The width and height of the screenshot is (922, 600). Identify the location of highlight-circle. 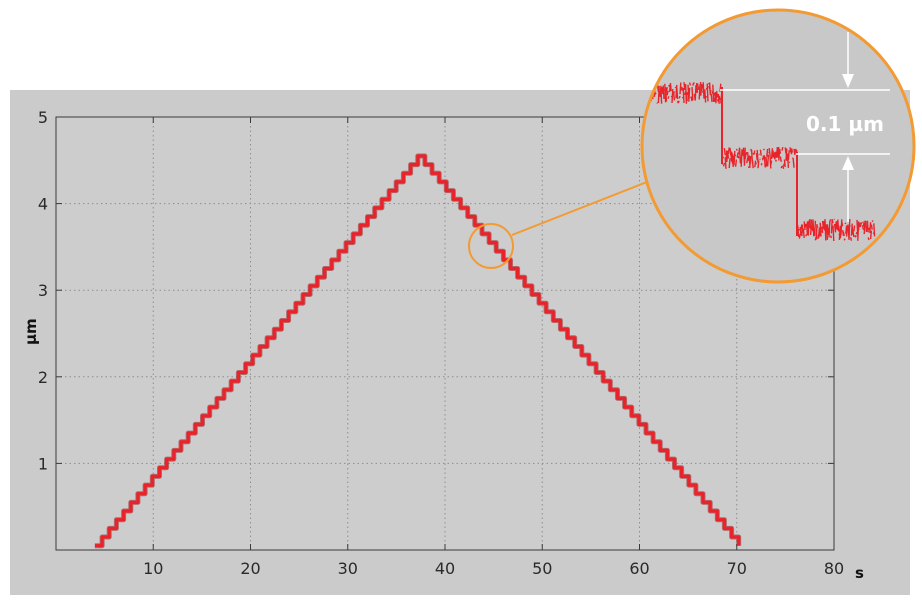
(491, 246).